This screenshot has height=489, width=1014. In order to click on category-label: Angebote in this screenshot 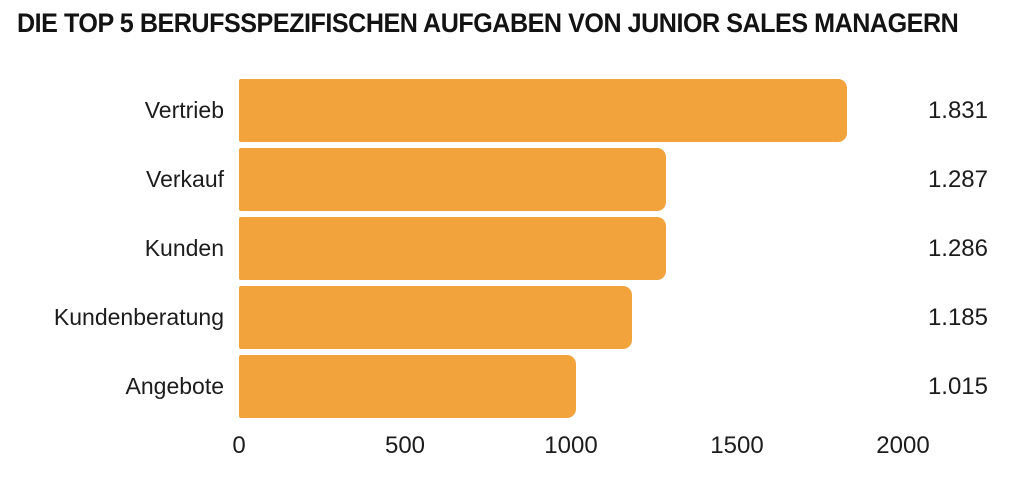, I will do `click(174, 386)`.